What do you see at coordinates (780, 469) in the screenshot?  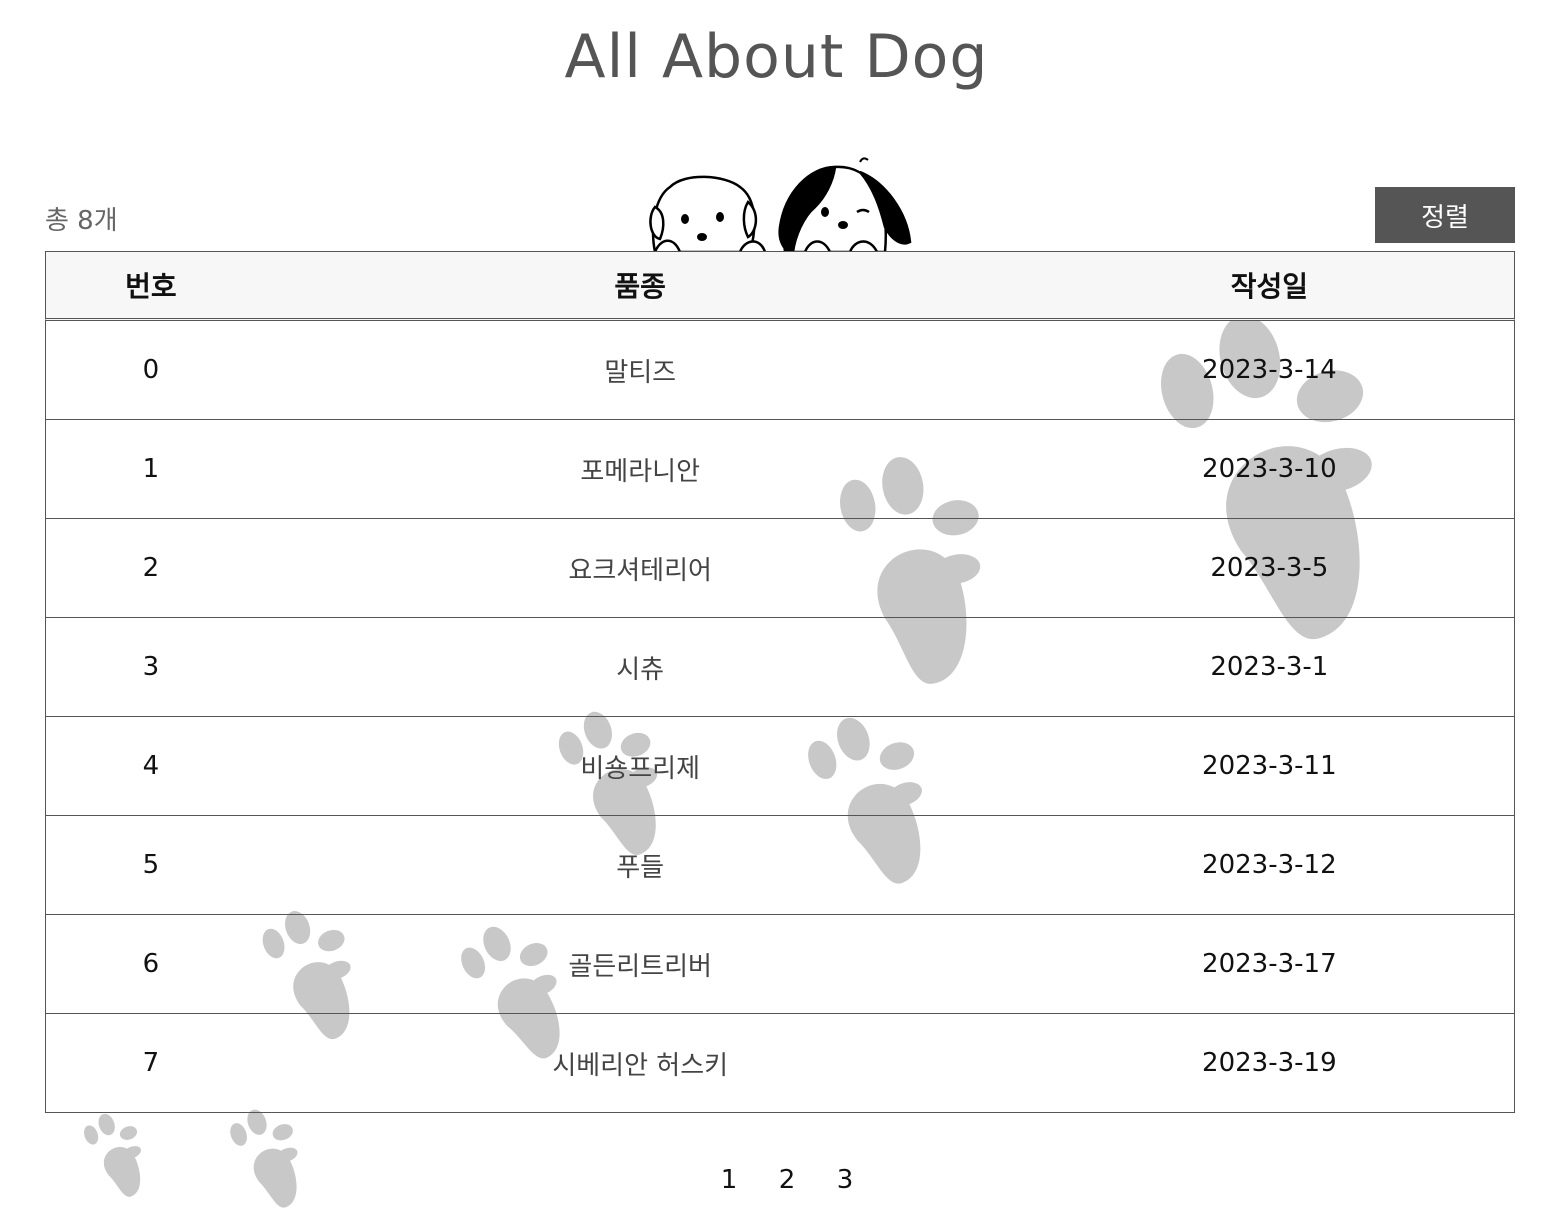 I see `table-row: 1 포메라니안 2023-3-10` at bounding box center [780, 469].